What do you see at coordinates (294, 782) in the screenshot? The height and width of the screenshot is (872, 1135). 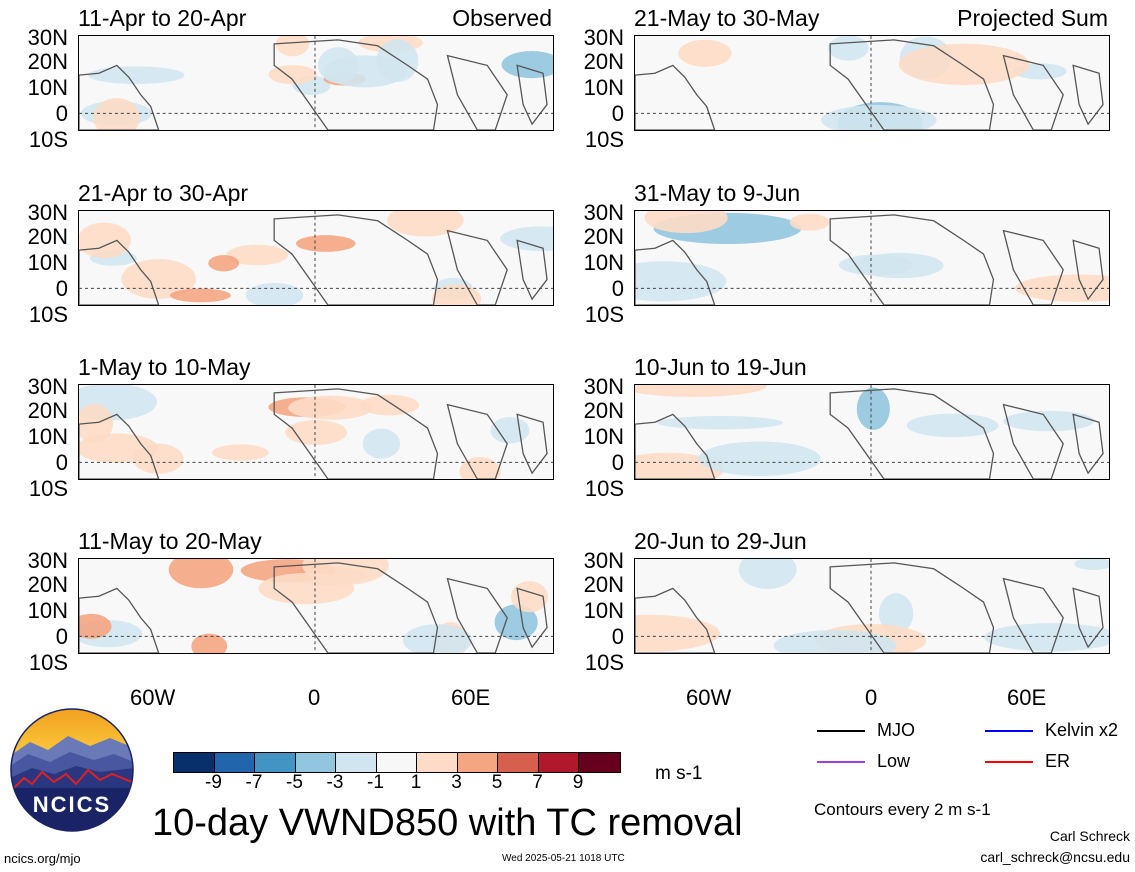 I see `colorbar-tick-label: -5` at bounding box center [294, 782].